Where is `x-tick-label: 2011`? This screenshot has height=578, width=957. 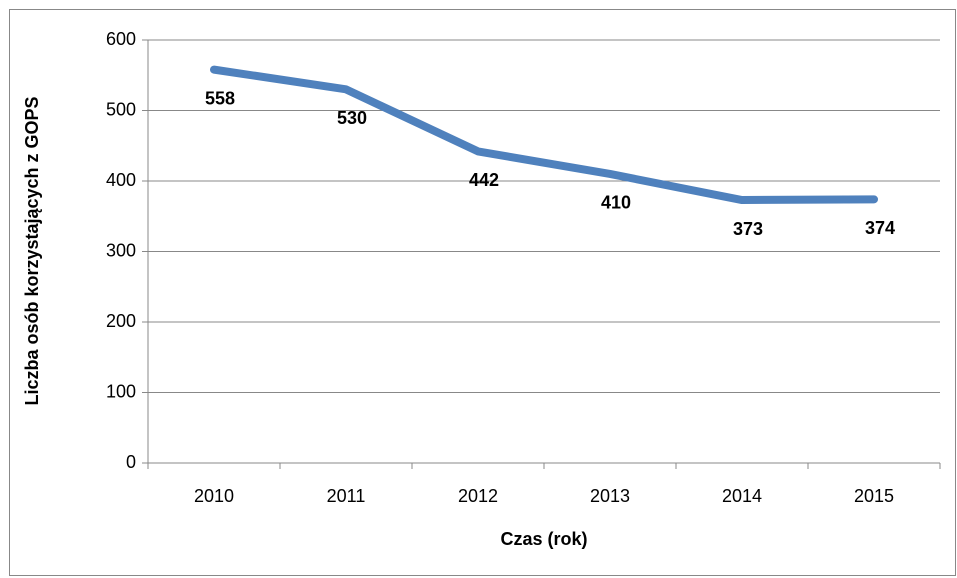
x-tick-label: 2011 is located at coordinates (346, 496).